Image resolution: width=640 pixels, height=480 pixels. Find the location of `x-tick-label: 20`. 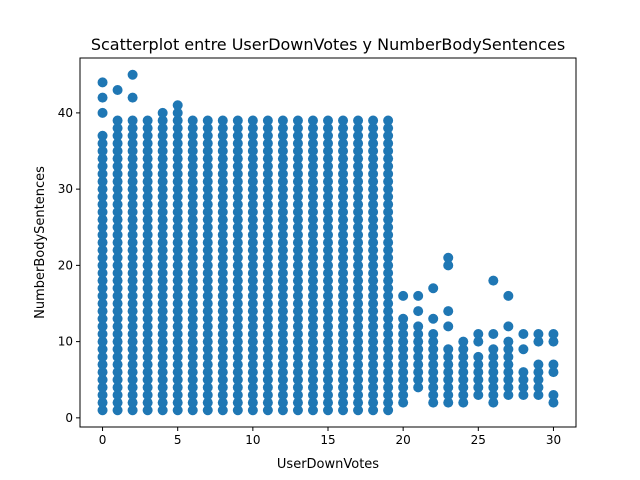

x-tick-label: 20 is located at coordinates (403, 440).